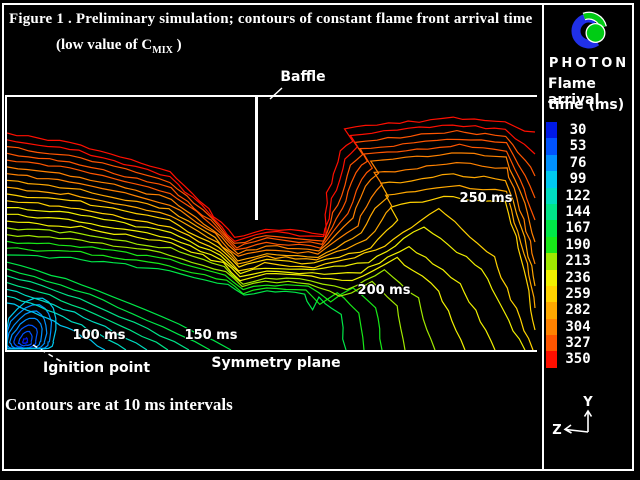 This screenshot has width=640, height=480. What do you see at coordinates (303, 77) in the screenshot?
I see `baffle-label: Baffle` at bounding box center [303, 77].